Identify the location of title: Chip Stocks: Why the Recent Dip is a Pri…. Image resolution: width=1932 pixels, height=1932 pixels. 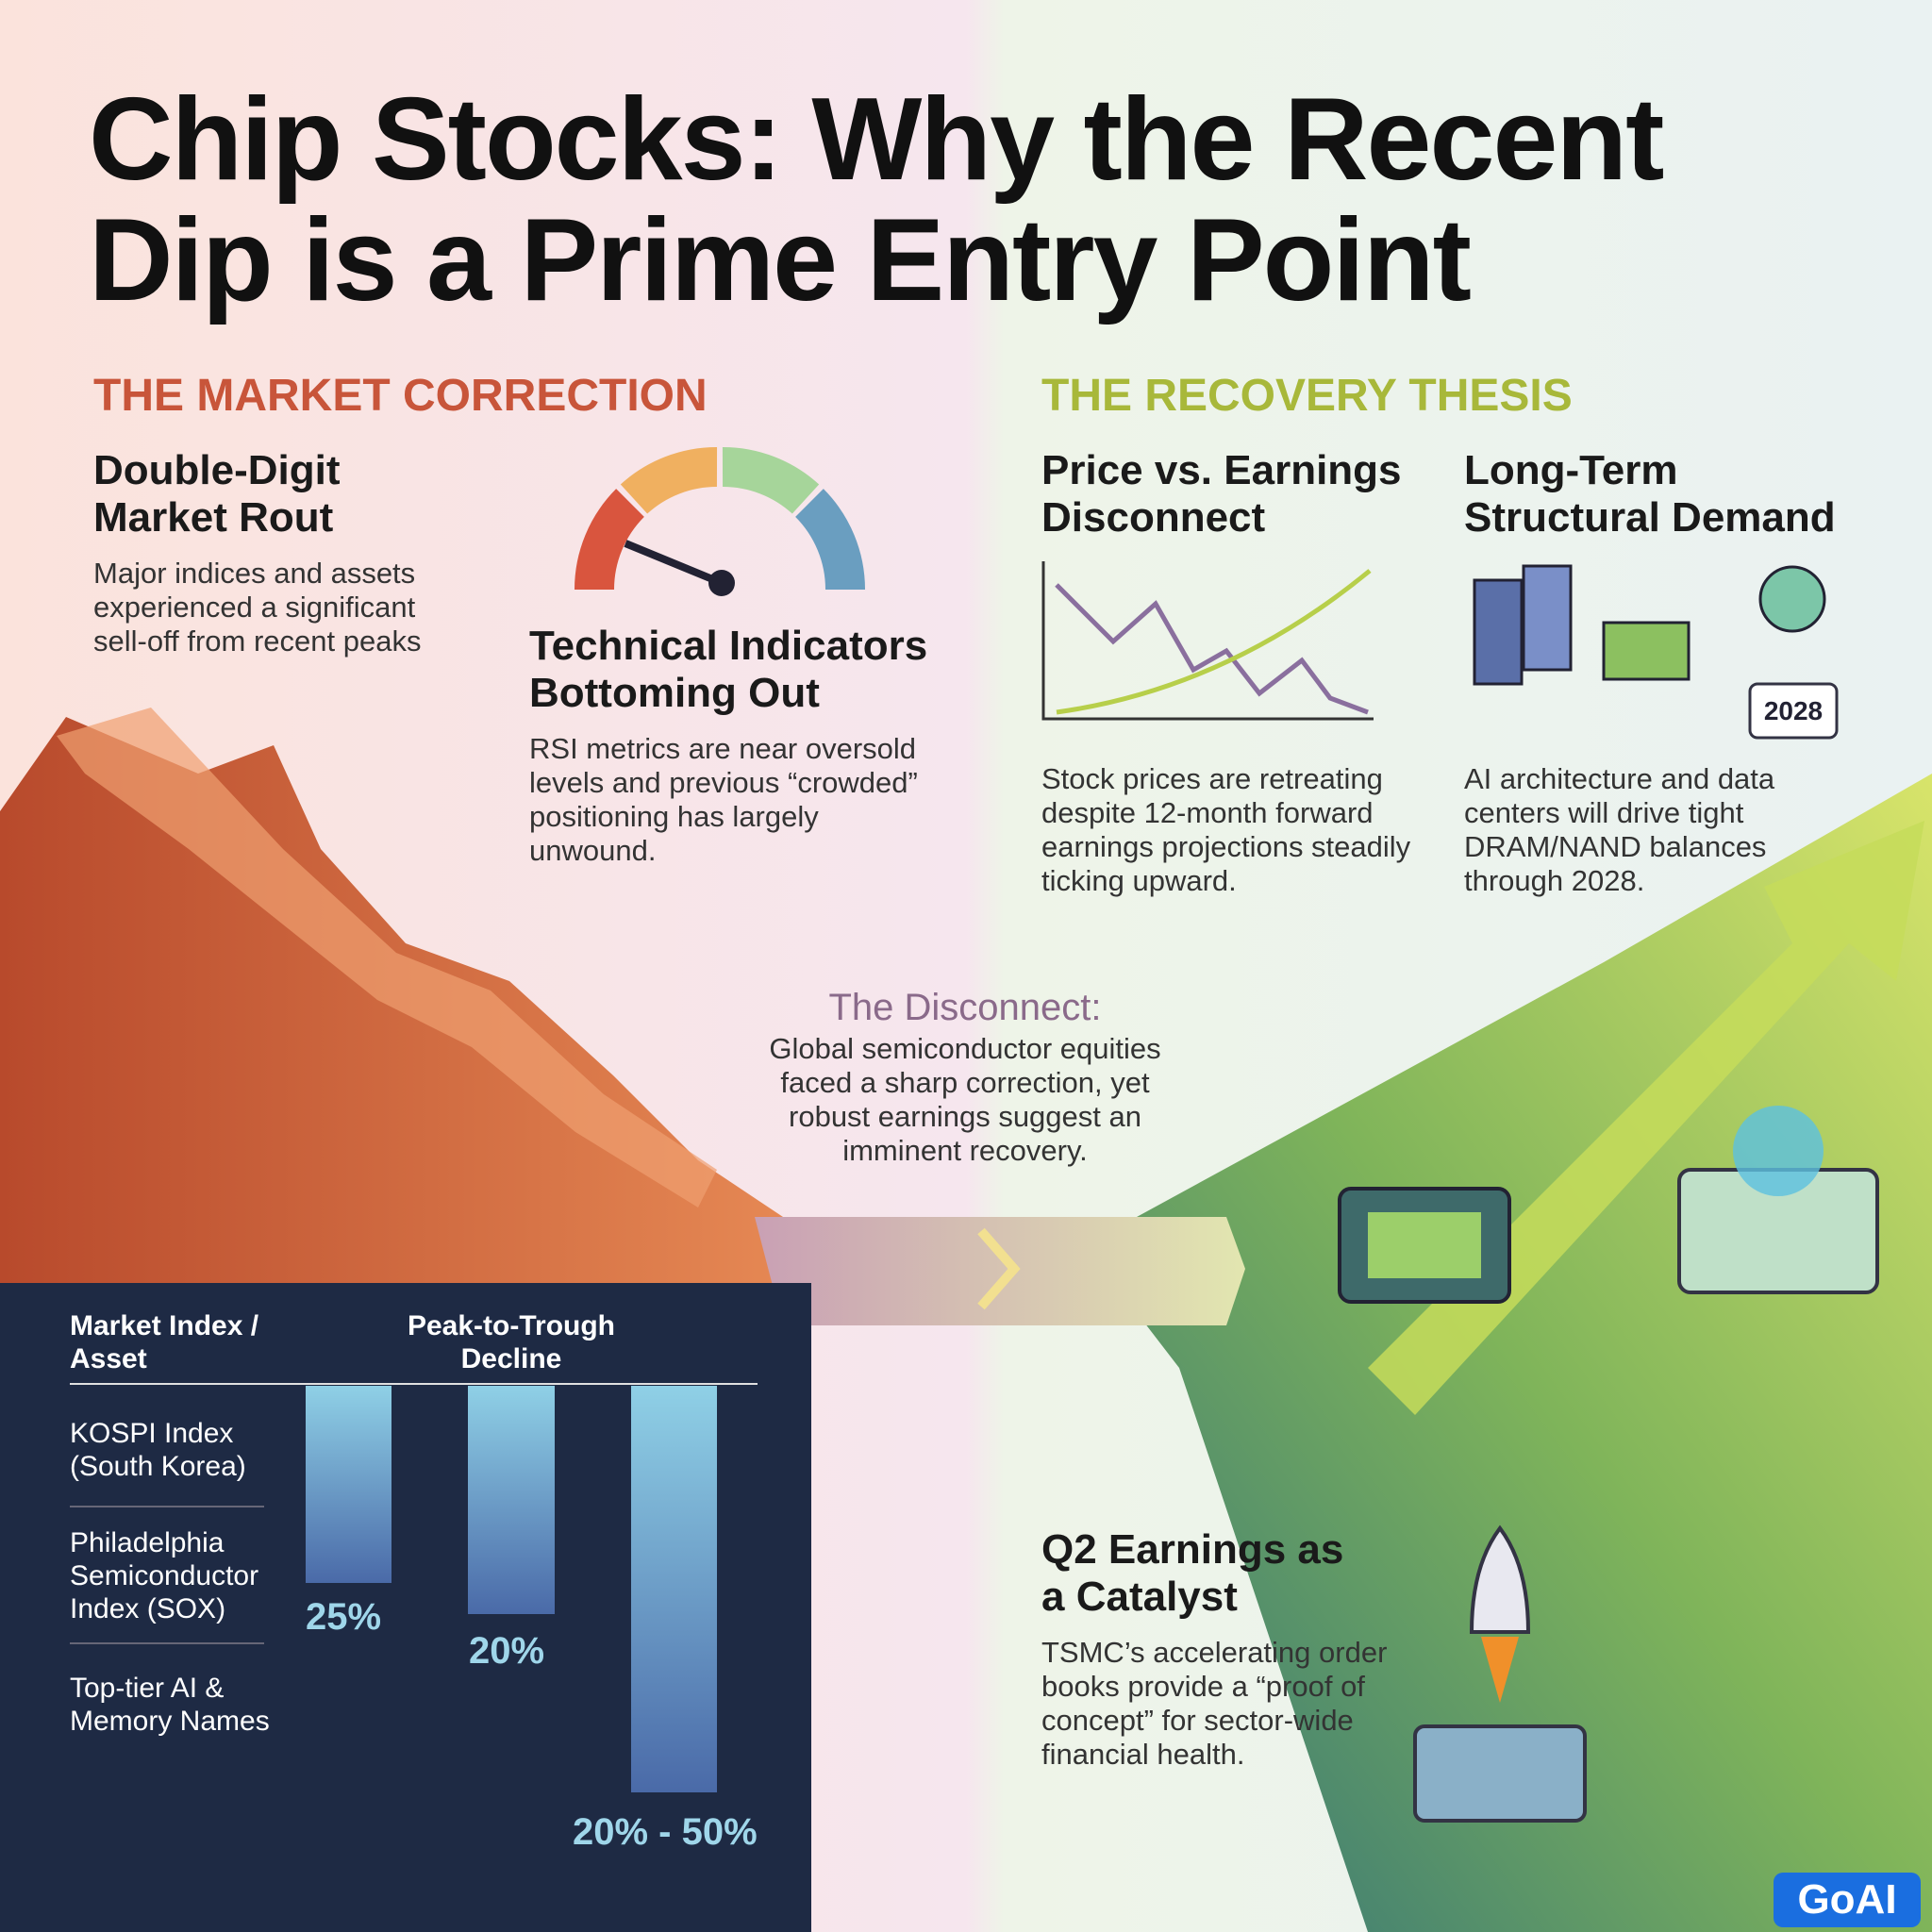
(877, 200).